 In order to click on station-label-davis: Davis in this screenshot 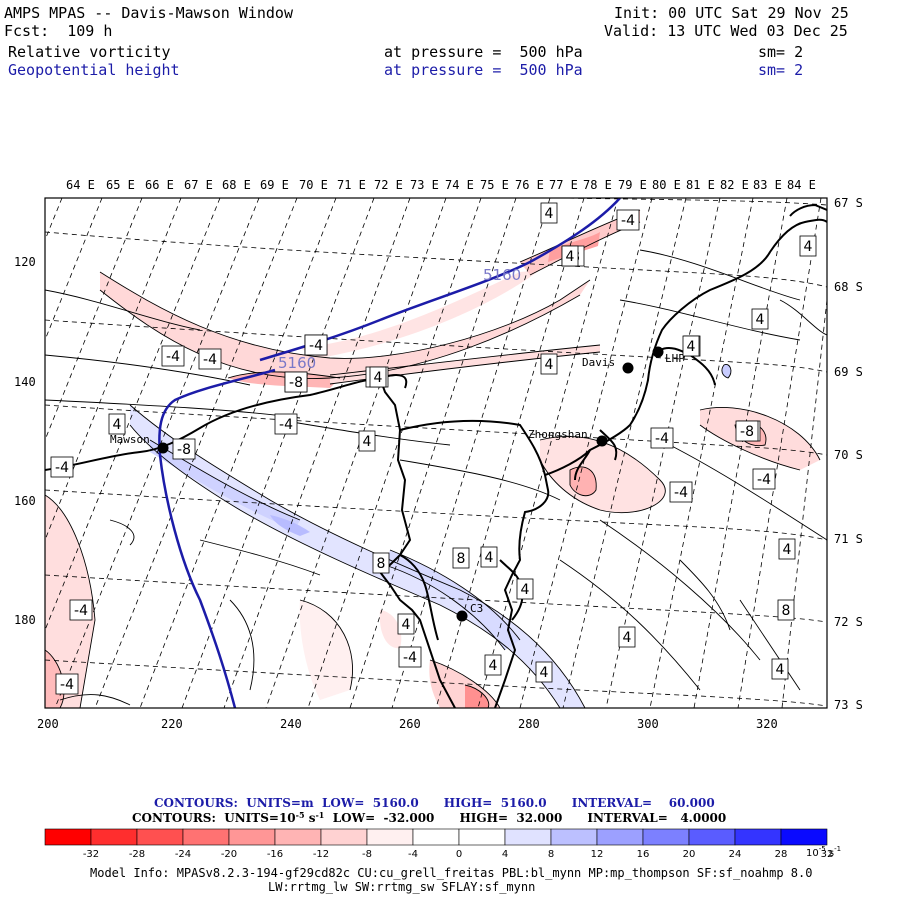, I will do `click(598, 362)`.